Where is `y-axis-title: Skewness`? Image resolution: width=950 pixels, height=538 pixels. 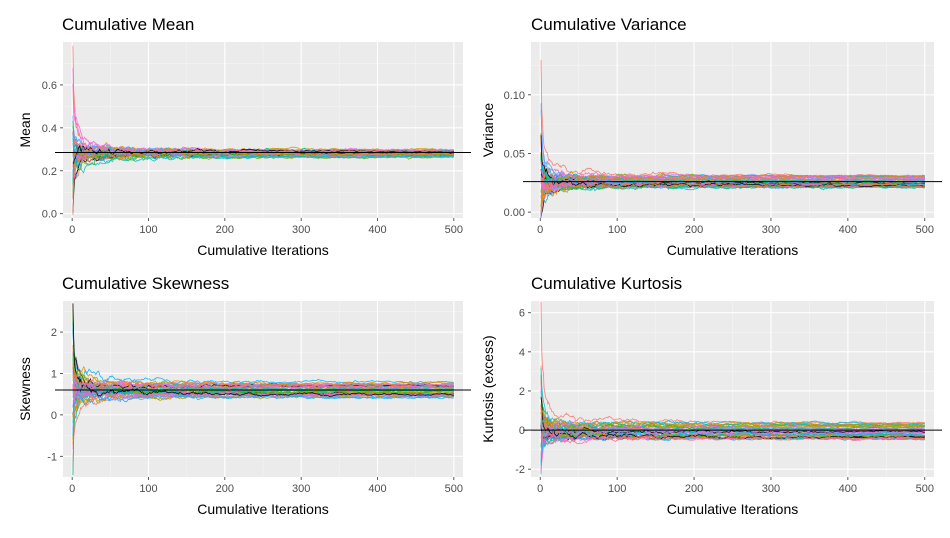 y-axis-title: Skewness is located at coordinates (25, 389).